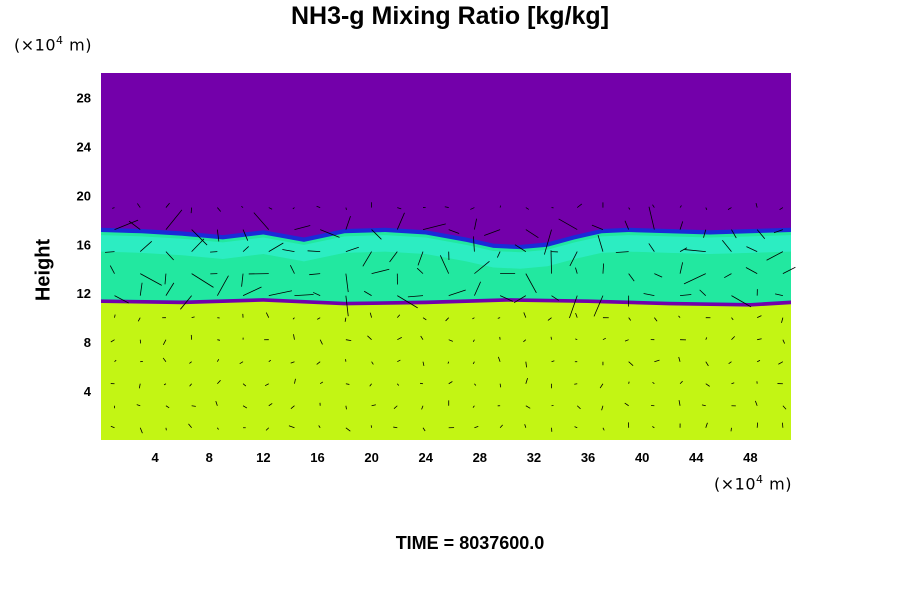  Describe the element at coordinates (263, 457) in the screenshot. I see `x-tick-label: 12` at that location.